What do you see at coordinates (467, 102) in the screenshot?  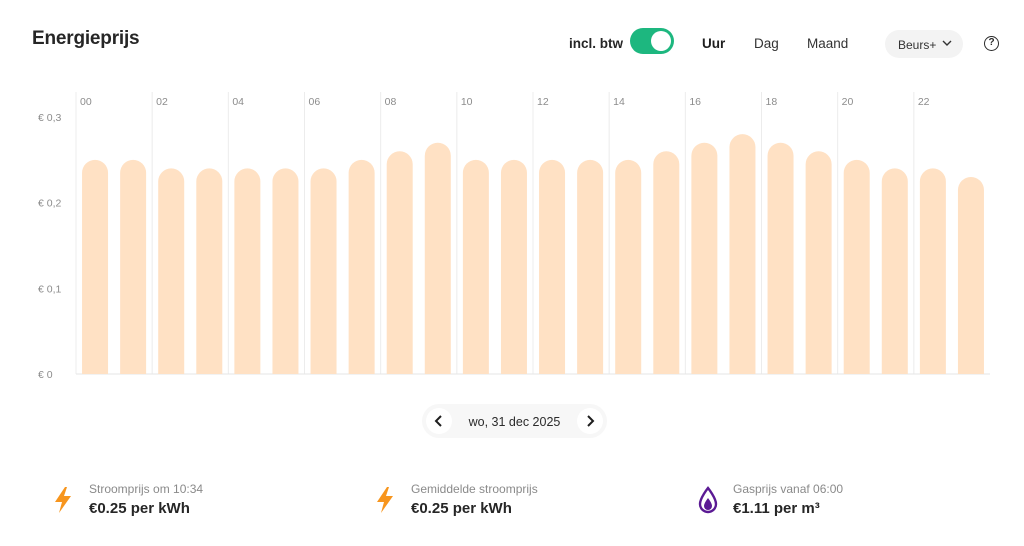 I see `x-tick-label: 10` at bounding box center [467, 102].